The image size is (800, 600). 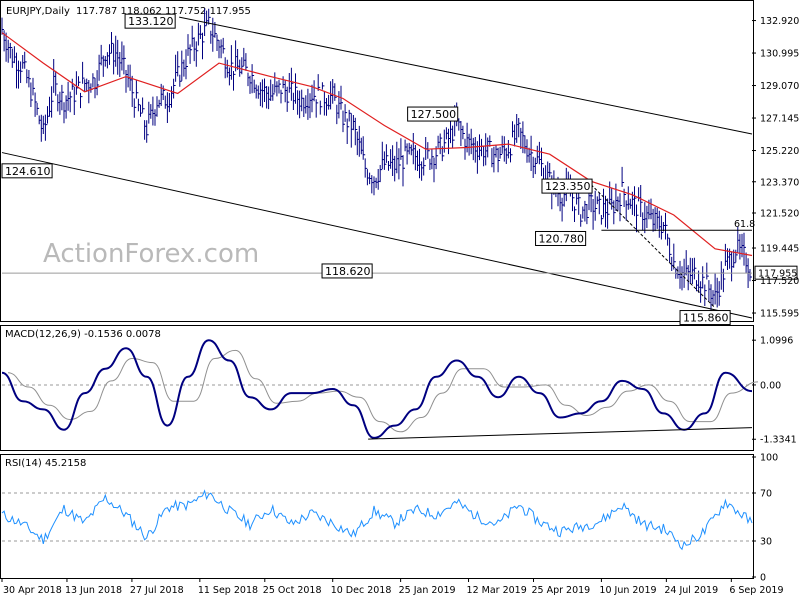 What do you see at coordinates (779, 182) in the screenshot?
I see `price-axis-label: 123.370` at bounding box center [779, 182].